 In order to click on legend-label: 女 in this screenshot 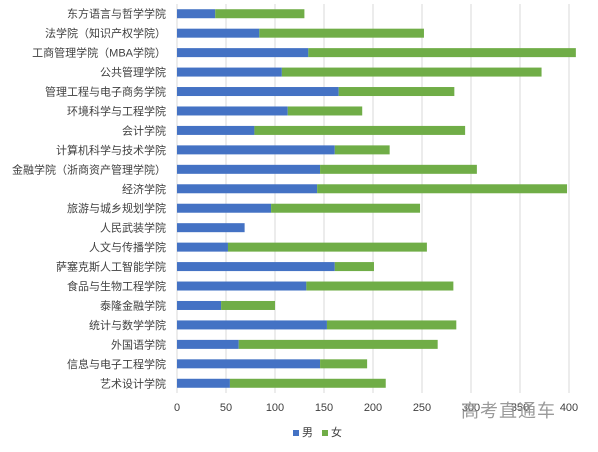, I will do `click(336, 432)`.